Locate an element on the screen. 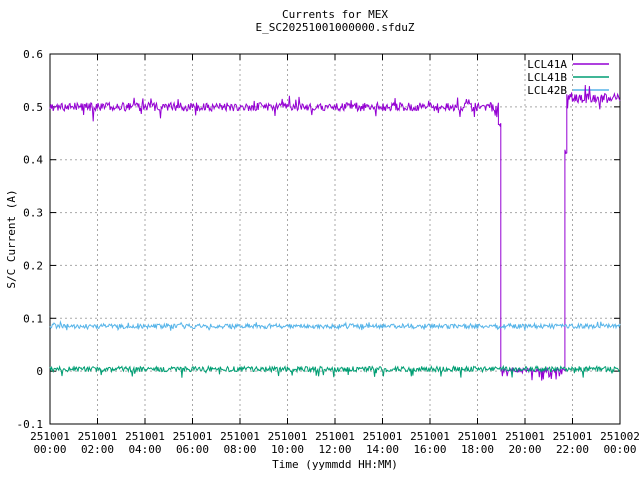  x-tick-time: 14:00 is located at coordinates (382, 449).